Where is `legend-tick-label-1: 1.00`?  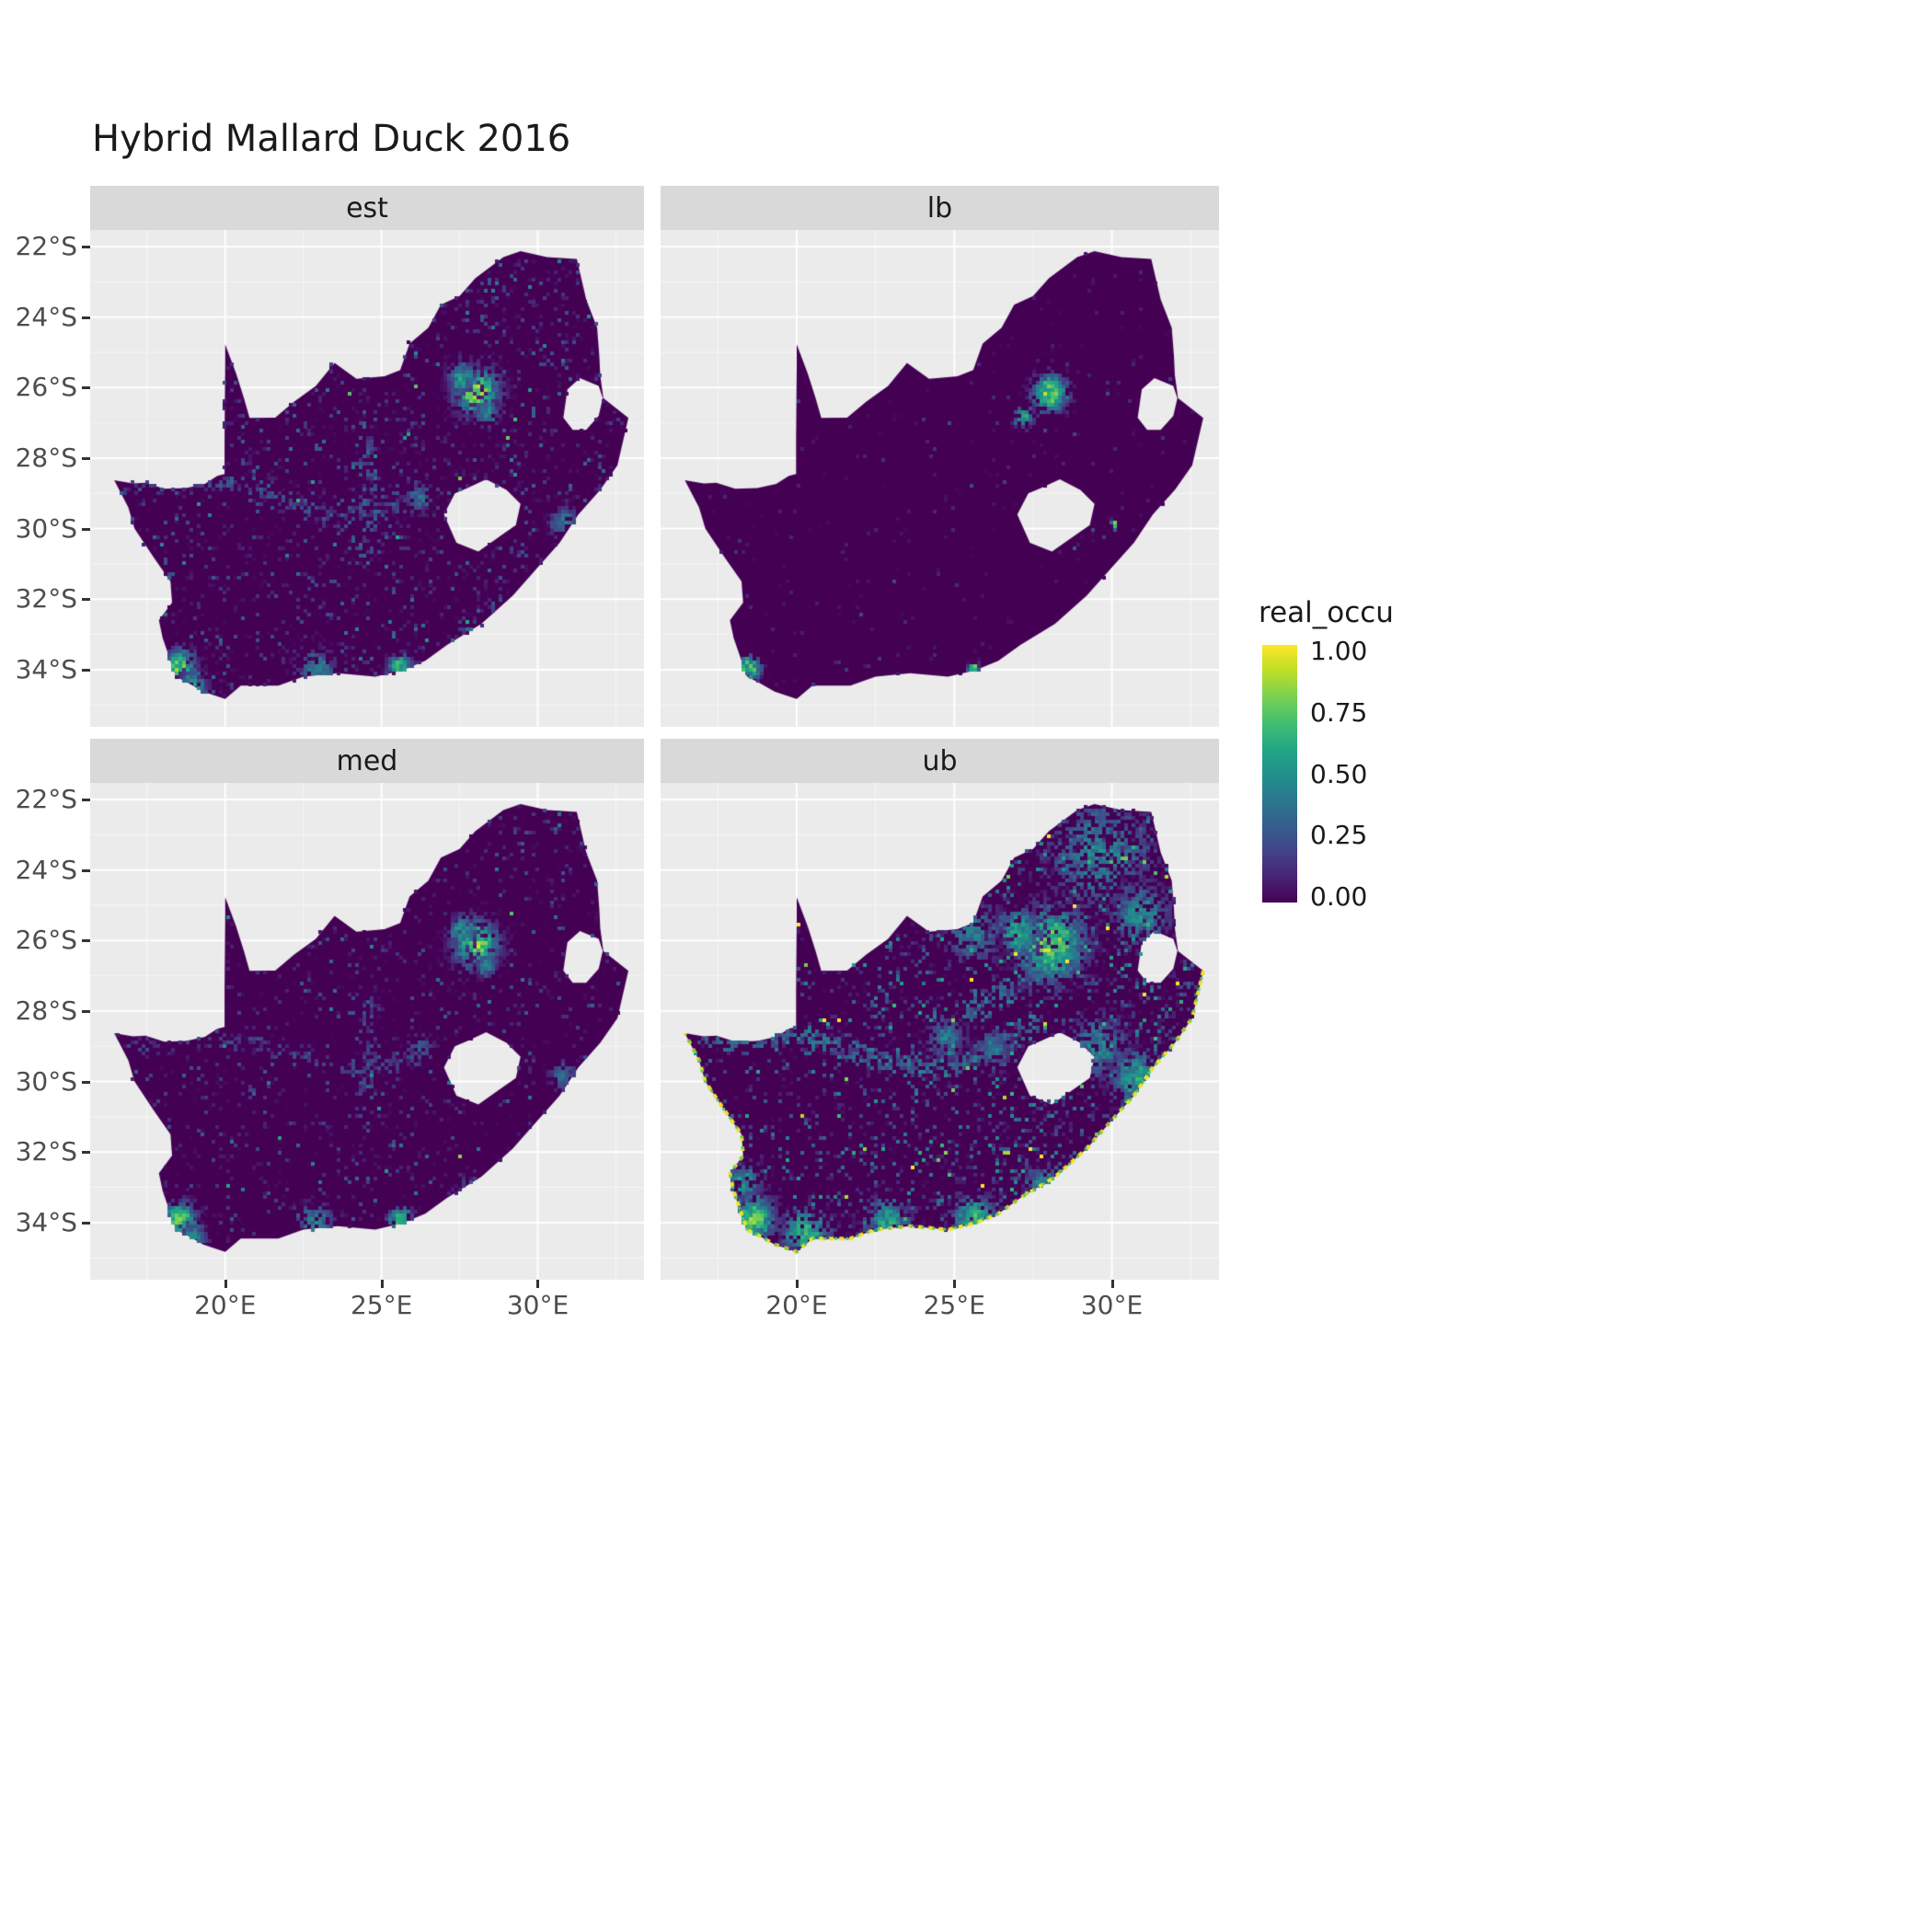 legend-tick-label-1: 1.00 is located at coordinates (1339, 651).